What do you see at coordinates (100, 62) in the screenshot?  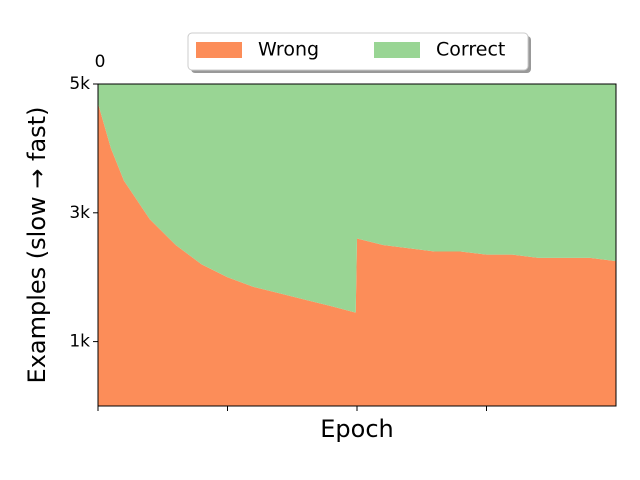 I see `corner-label: 0` at bounding box center [100, 62].